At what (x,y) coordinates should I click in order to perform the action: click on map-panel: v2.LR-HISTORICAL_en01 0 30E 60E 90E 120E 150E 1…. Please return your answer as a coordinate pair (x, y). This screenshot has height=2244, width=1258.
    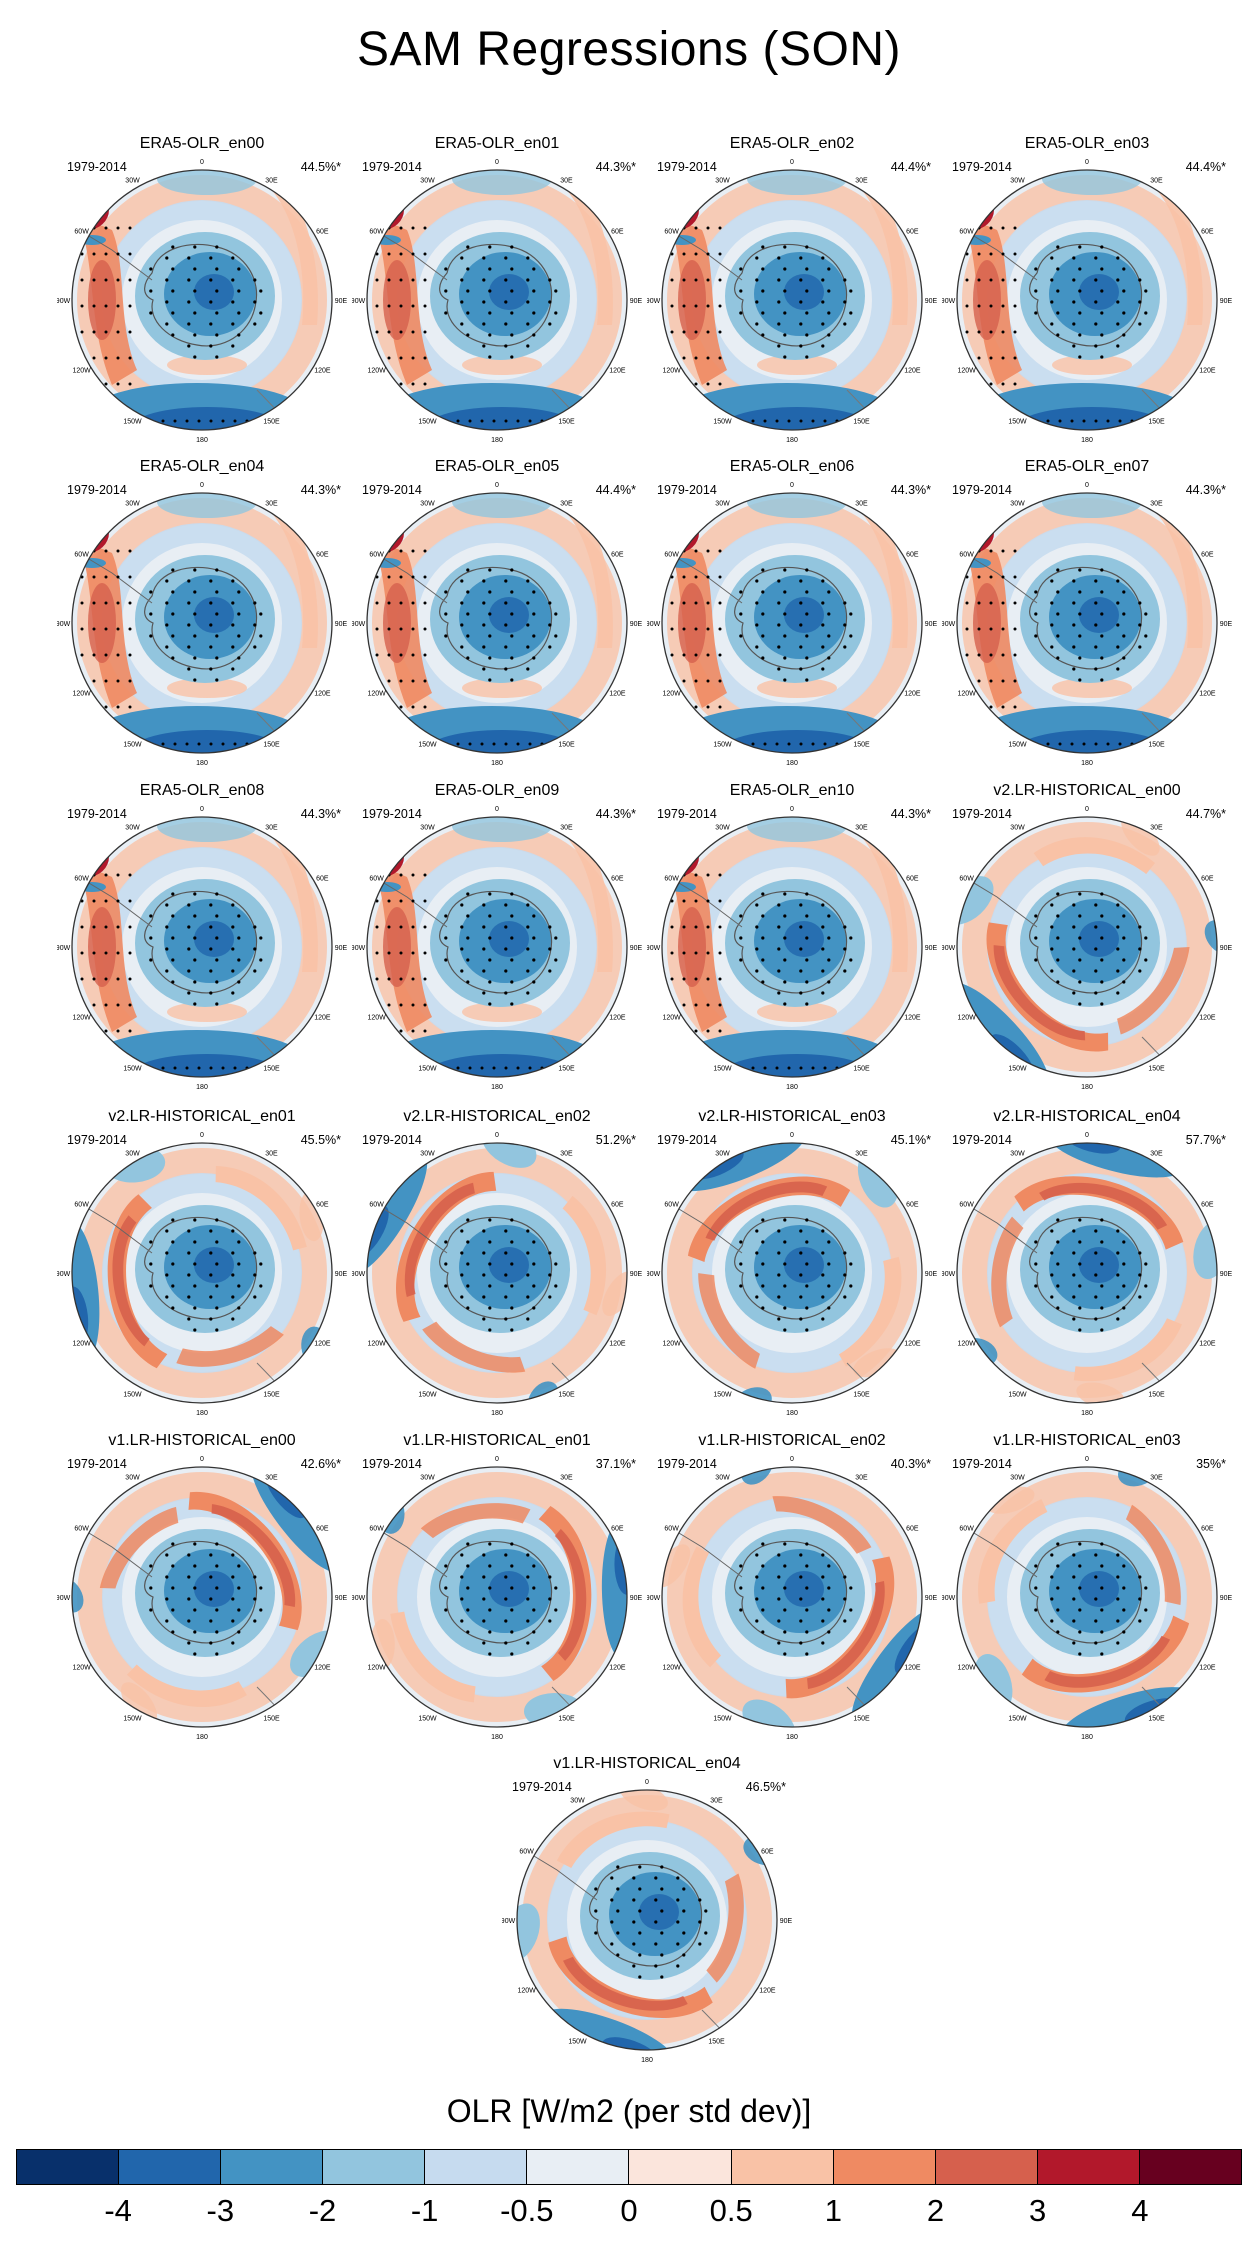
    Looking at the image, I should click on (202, 1262).